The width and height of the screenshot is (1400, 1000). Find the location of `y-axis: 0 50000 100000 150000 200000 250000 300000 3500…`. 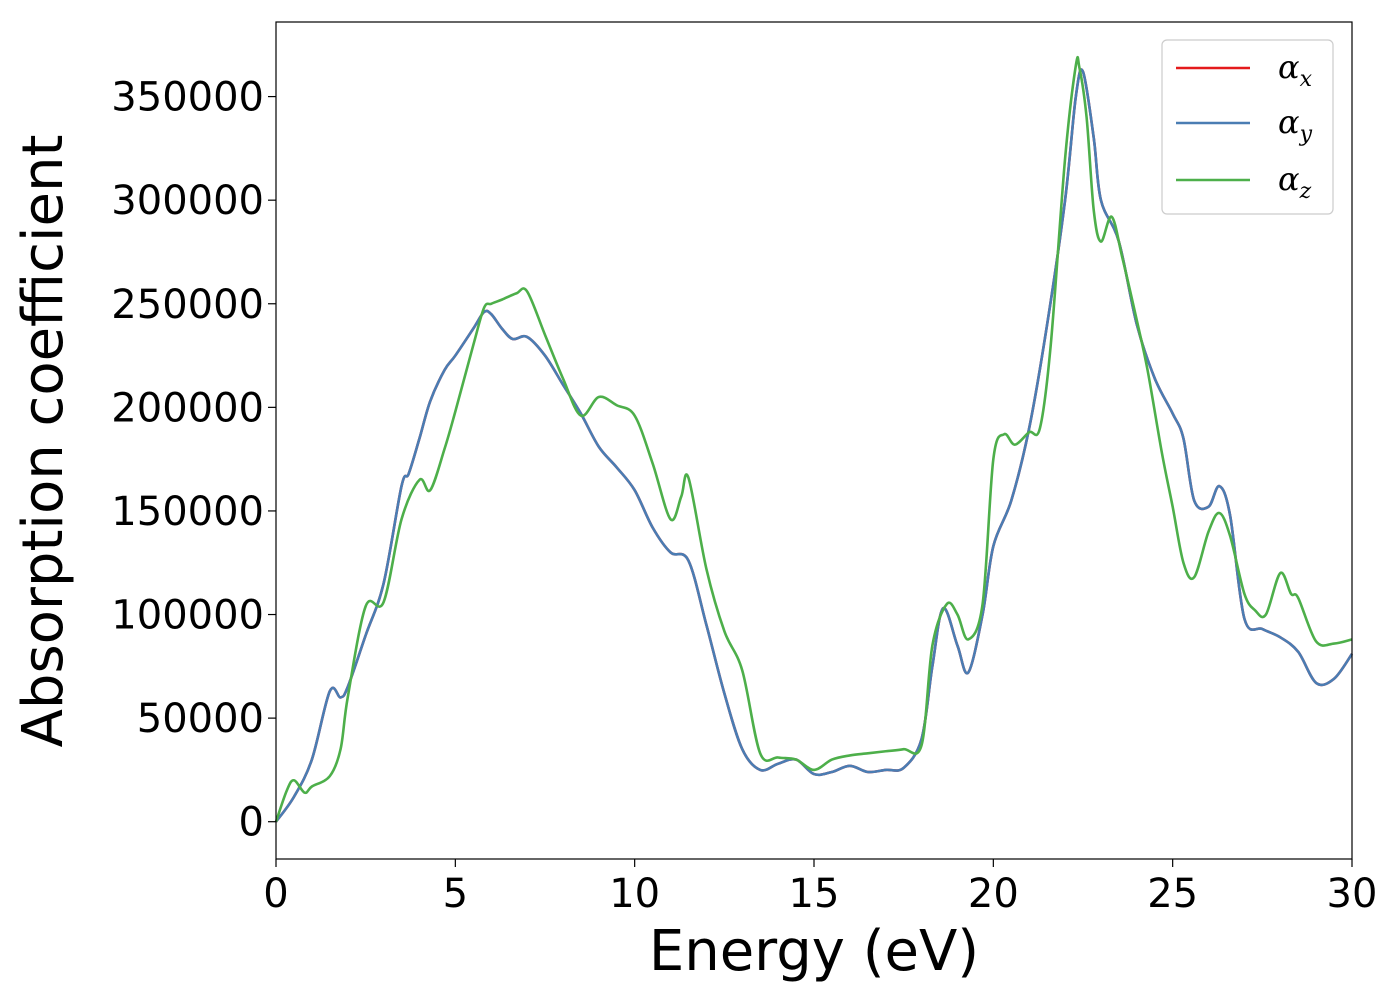

y-axis: 0 50000 100000 150000 200000 250000 300000 3500… is located at coordinates (193, 460).